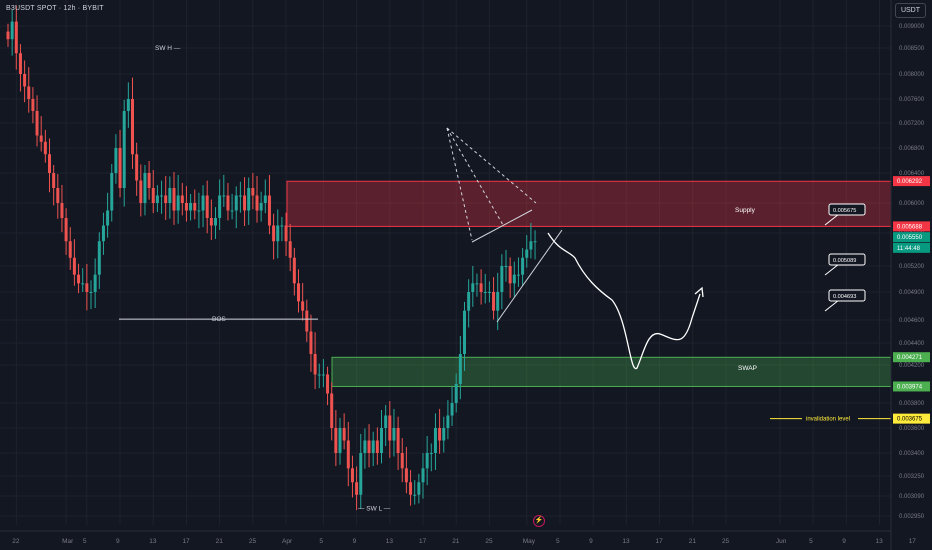 The width and height of the screenshot is (932, 550). Describe the element at coordinates (502, 226) in the screenshot. I see `triangle-upper` at that location.